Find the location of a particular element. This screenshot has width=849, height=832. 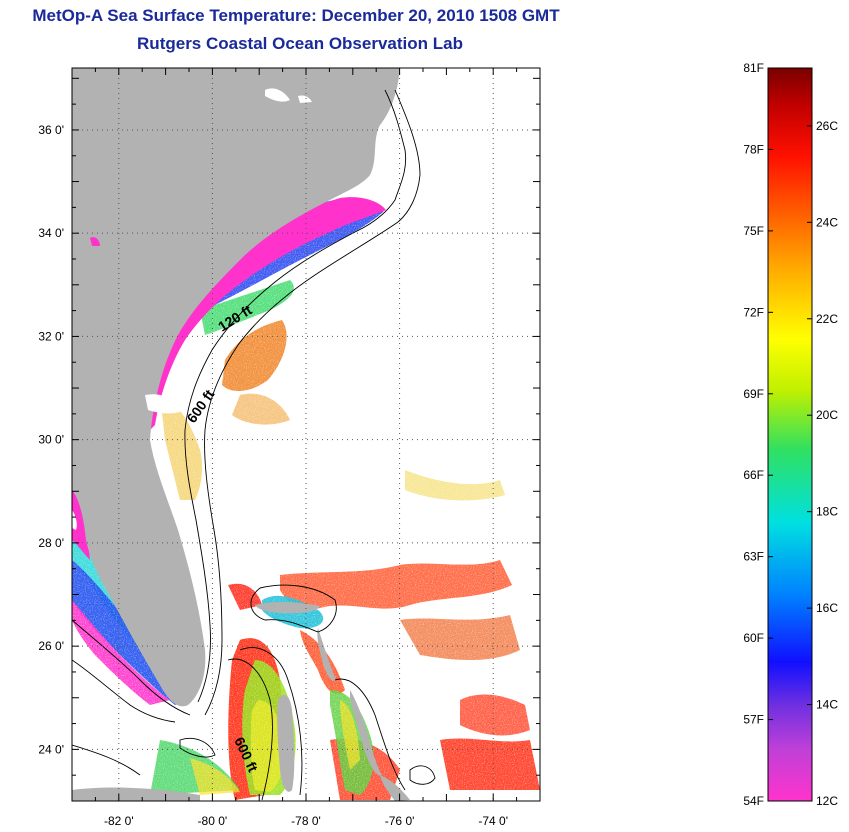

colorbar-c-label: 12C is located at coordinates (827, 801).